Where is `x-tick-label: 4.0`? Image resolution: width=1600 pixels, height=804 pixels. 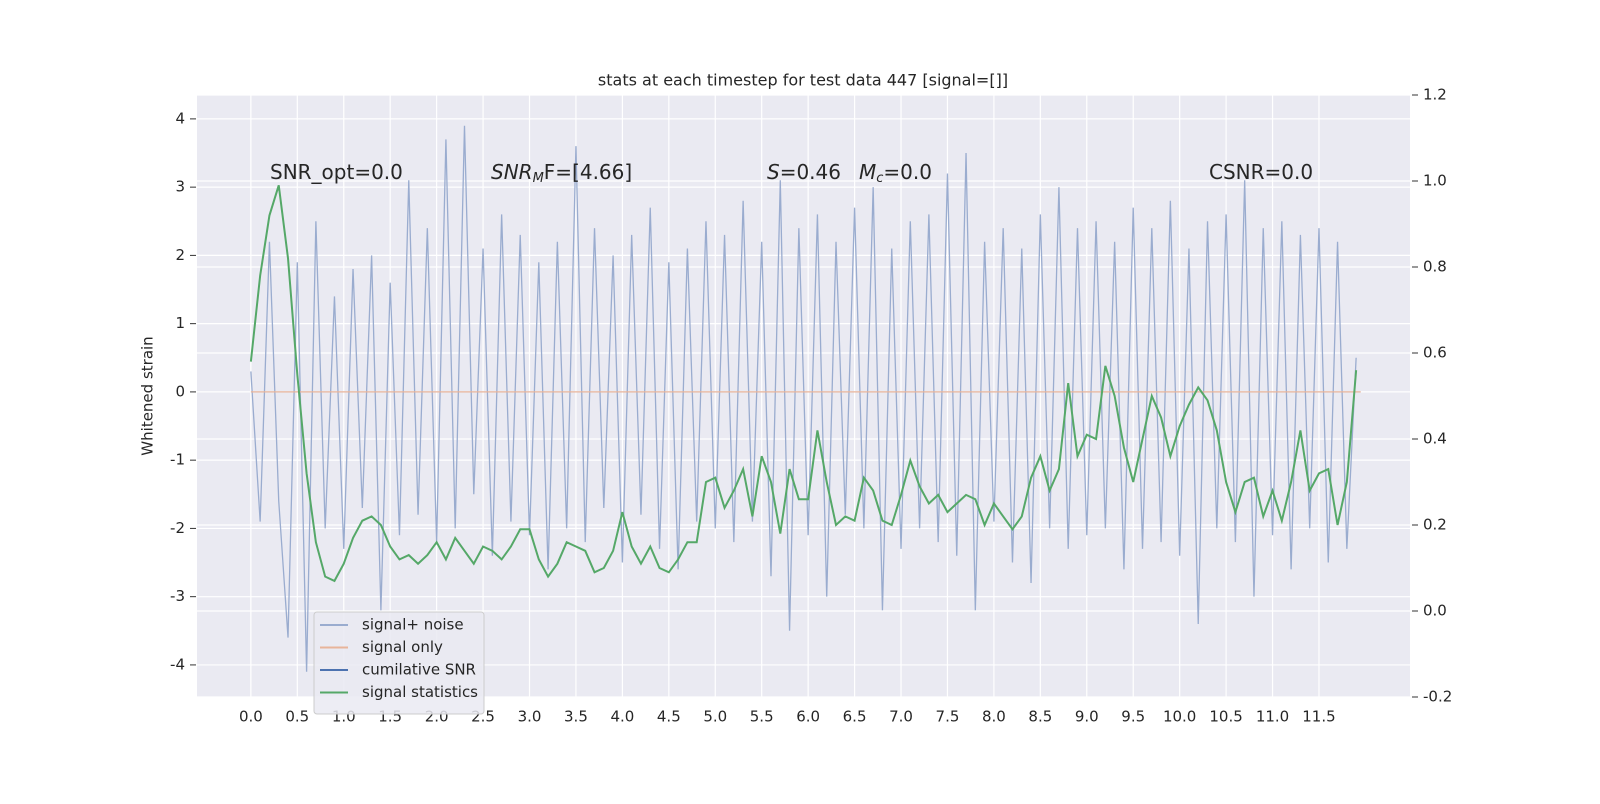
x-tick-label: 4.0 is located at coordinates (622, 717).